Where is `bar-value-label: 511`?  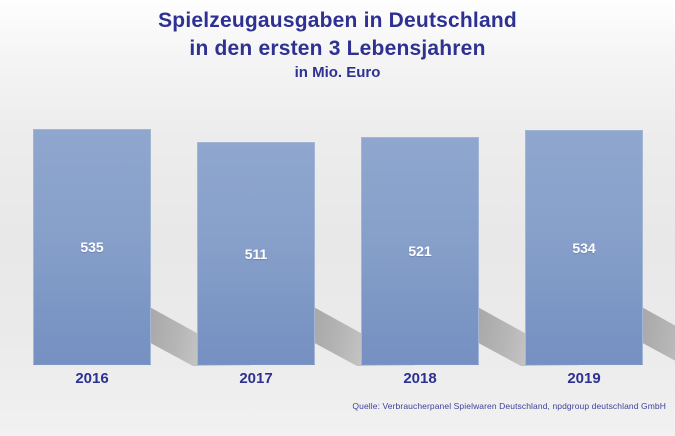
bar-value-label: 511 is located at coordinates (256, 253).